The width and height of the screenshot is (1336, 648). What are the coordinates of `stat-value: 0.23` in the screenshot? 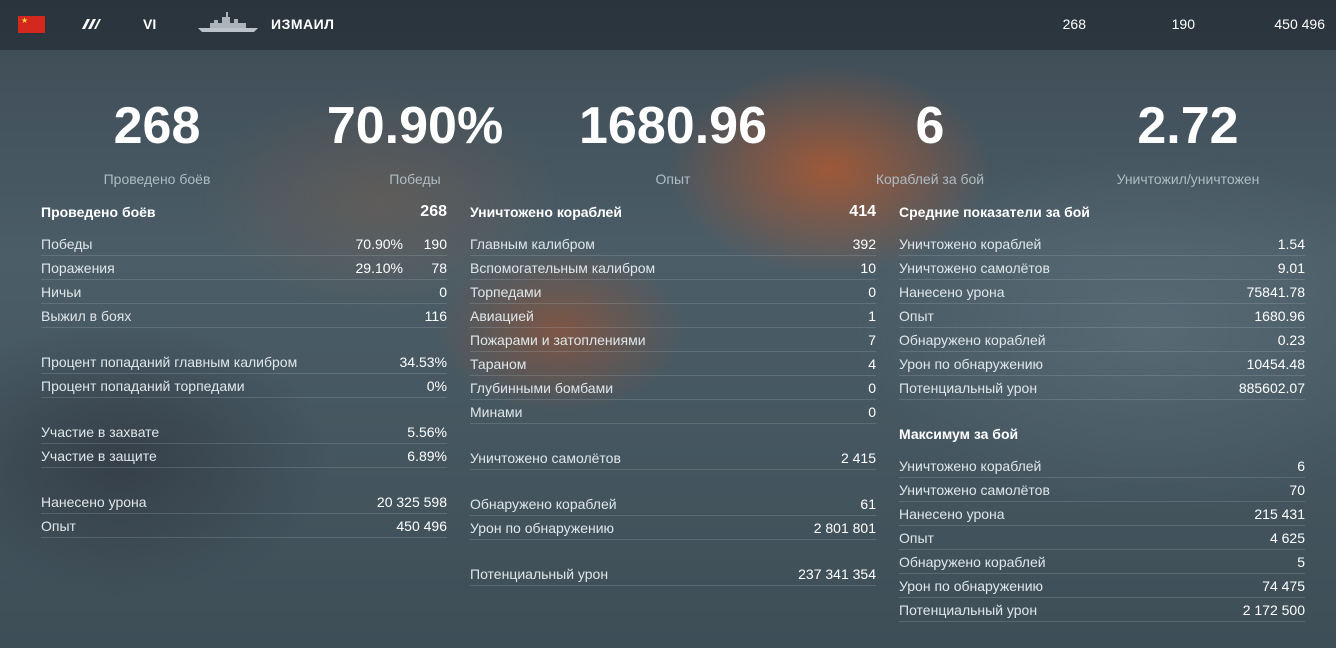 It's located at (1291, 340).